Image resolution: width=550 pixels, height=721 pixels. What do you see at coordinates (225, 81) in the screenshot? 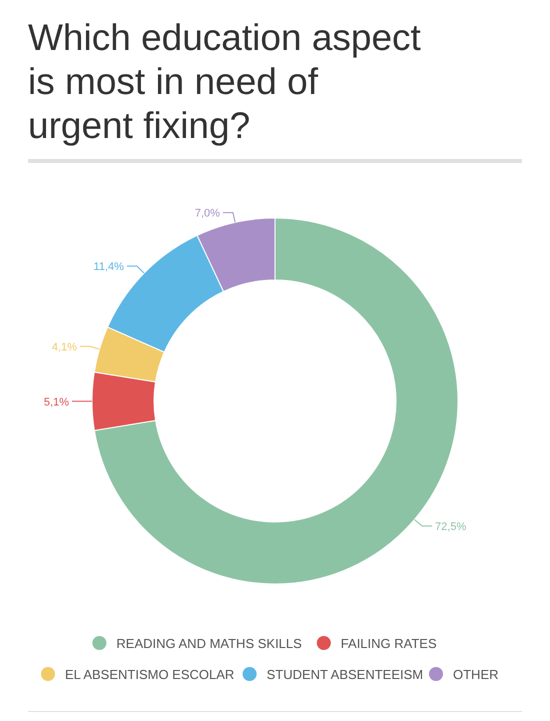
I see `chart-title: Which education aspect is most in need of urgent fixing?` at bounding box center [225, 81].